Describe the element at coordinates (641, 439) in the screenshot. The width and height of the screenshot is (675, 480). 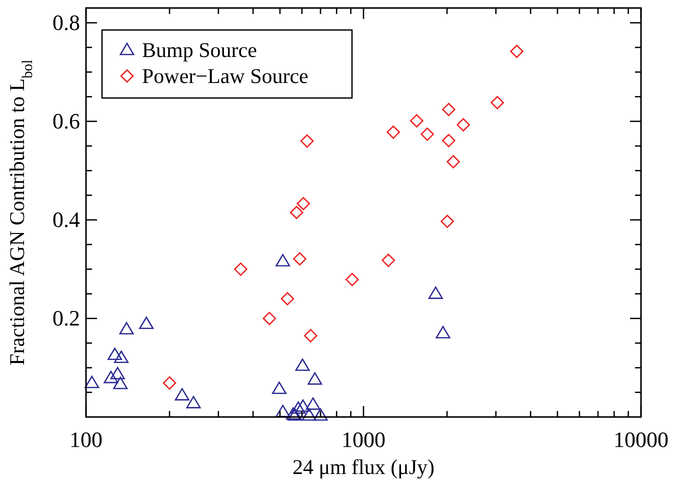
I see `x-tick-label: 10000` at that location.